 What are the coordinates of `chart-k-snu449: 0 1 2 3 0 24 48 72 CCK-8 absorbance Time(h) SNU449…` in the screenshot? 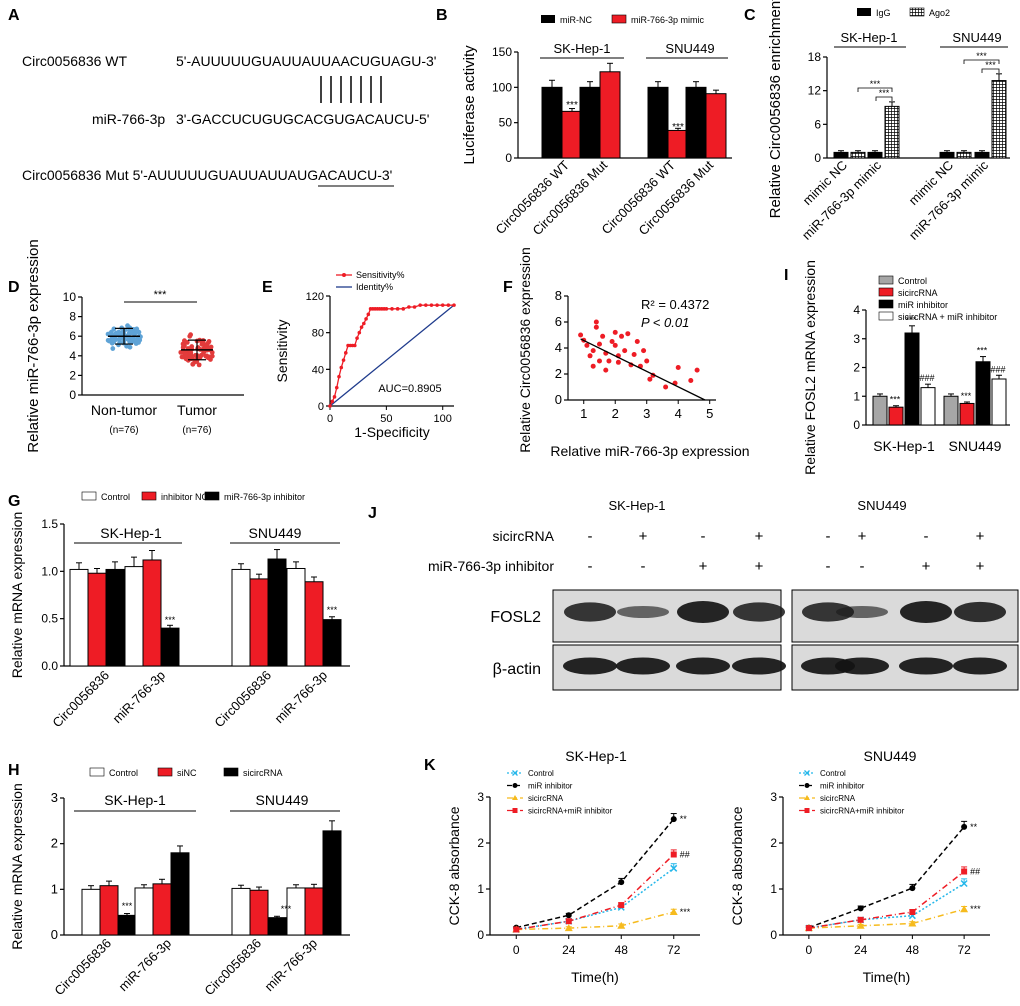 It's located at (859, 866).